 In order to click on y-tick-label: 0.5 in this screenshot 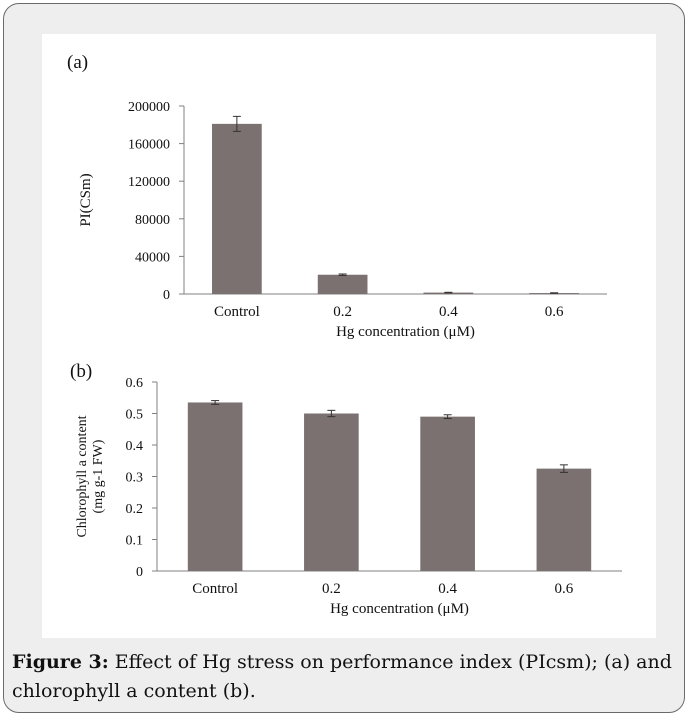, I will do `click(135, 415)`.